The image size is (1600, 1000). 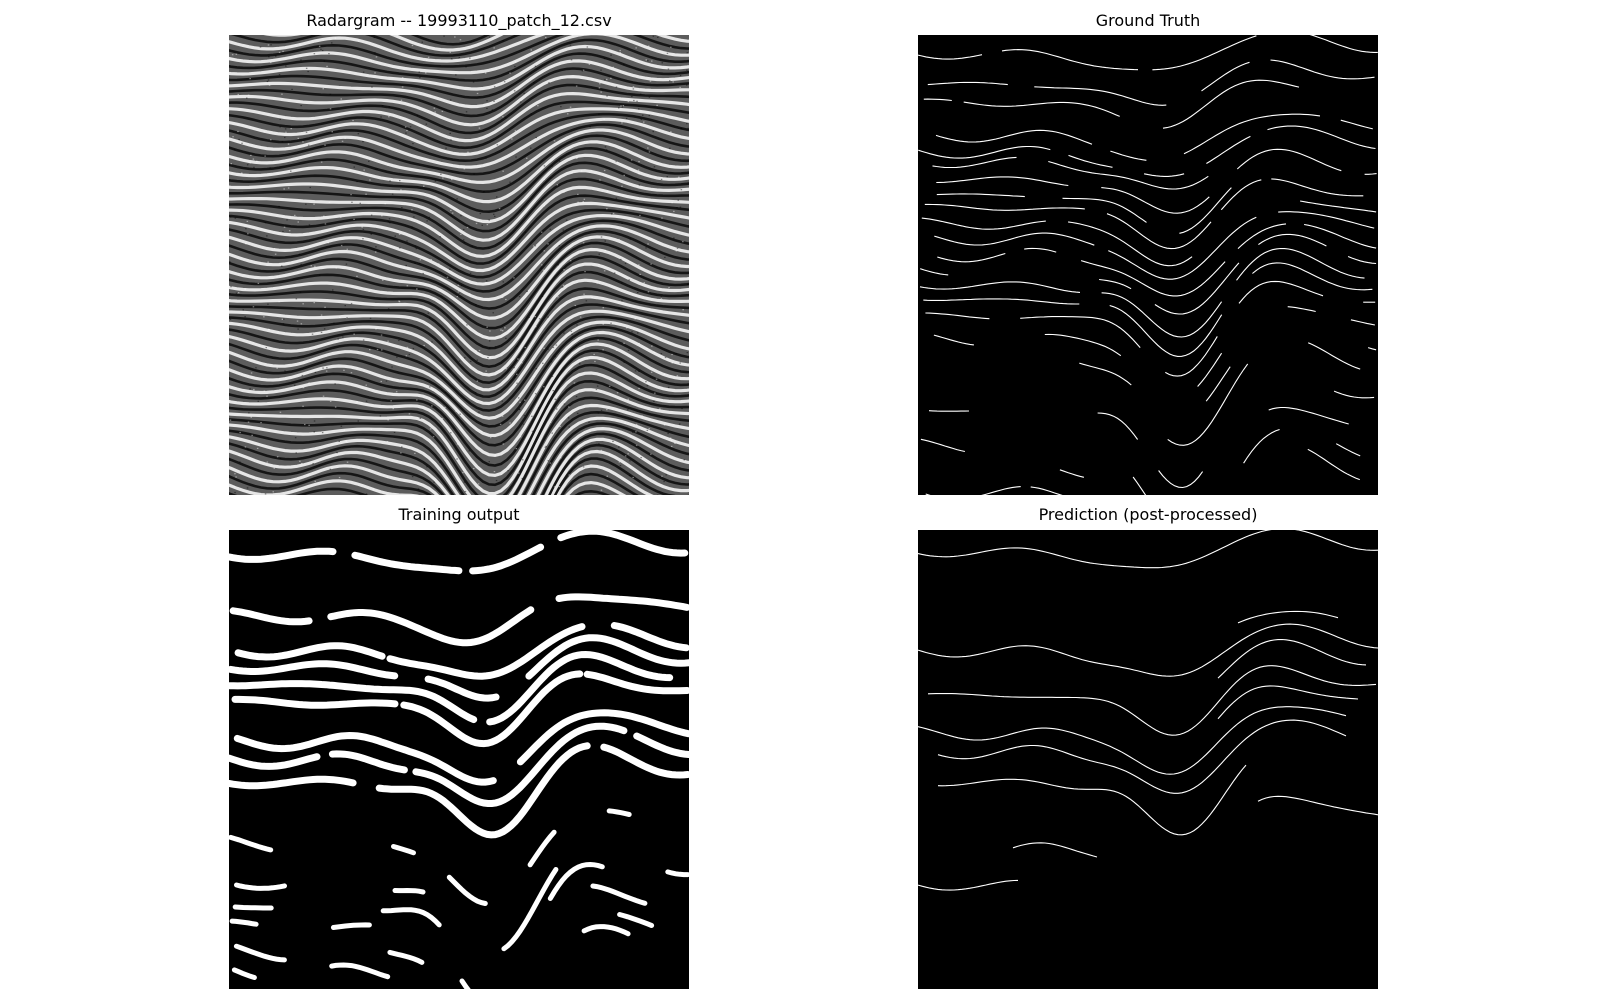 I want to click on ground-truth-image, so click(x=1148, y=265).